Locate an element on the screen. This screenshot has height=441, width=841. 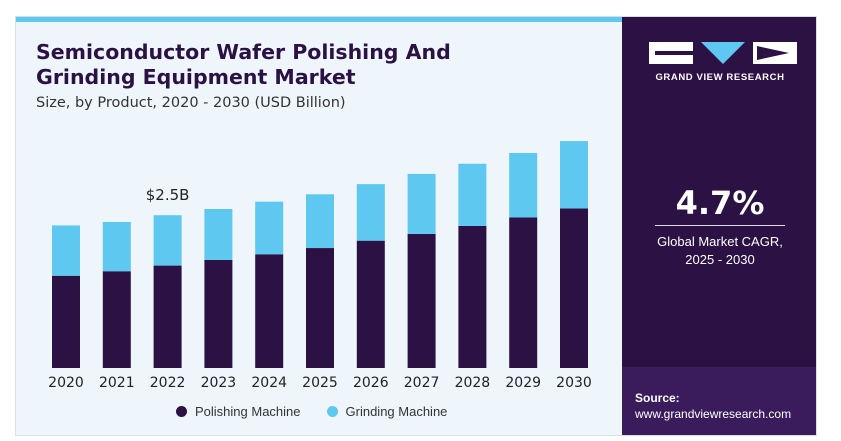
cagr-label-line1: Global Market CAGR, is located at coordinates (720, 241).